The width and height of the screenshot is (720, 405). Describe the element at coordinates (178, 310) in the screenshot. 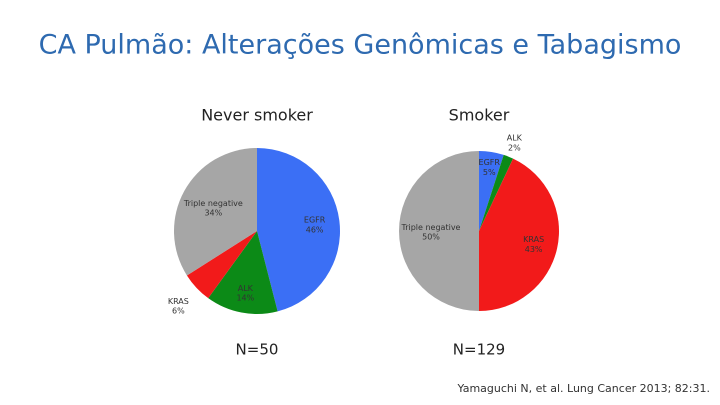

I see `slice-value: 6%` at that location.